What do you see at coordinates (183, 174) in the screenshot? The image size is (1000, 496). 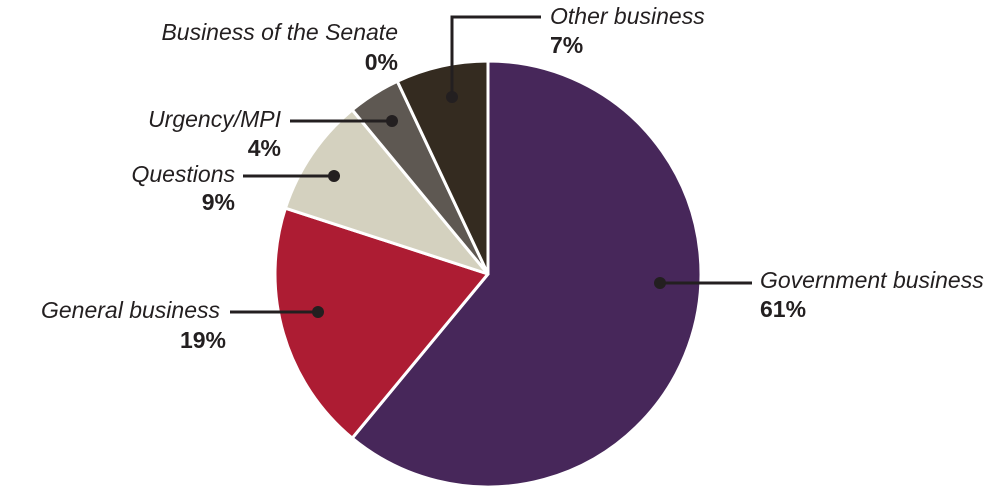 I see `label-questions: Questions` at bounding box center [183, 174].